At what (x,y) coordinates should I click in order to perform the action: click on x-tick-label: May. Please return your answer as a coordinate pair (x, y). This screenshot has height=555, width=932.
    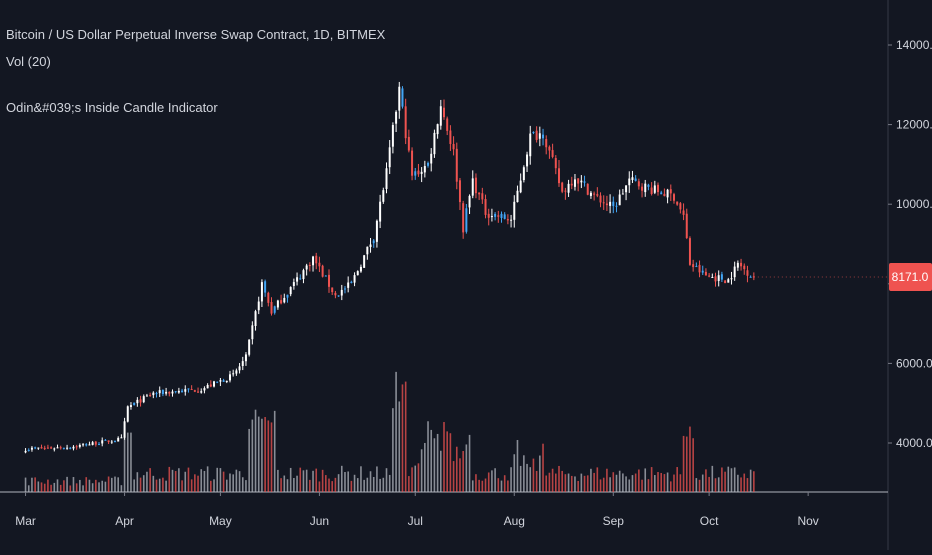
    Looking at the image, I should click on (220, 521).